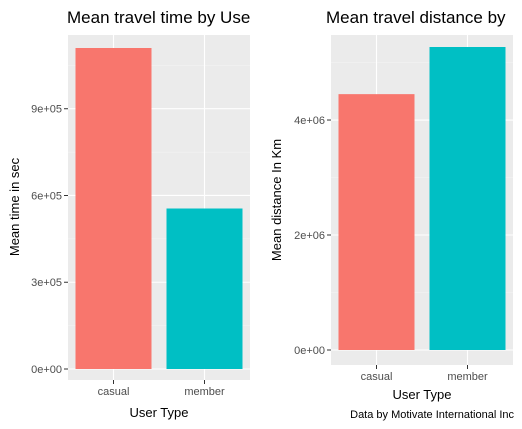 This screenshot has height=429, width=522. I want to click on y-tick-label: 4e+06, so click(309, 121).